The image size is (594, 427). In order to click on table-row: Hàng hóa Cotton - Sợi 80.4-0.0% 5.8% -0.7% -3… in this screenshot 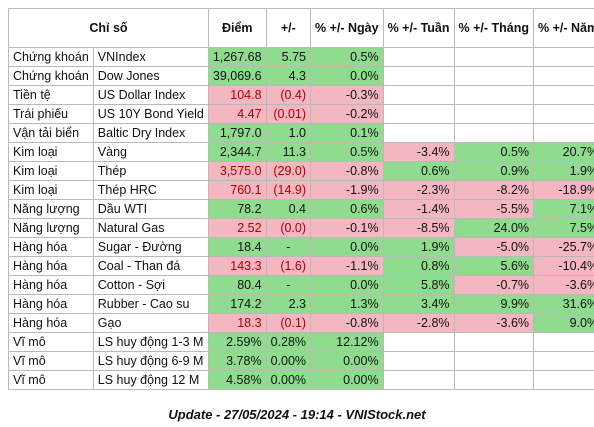, I will do `click(301, 285)`.